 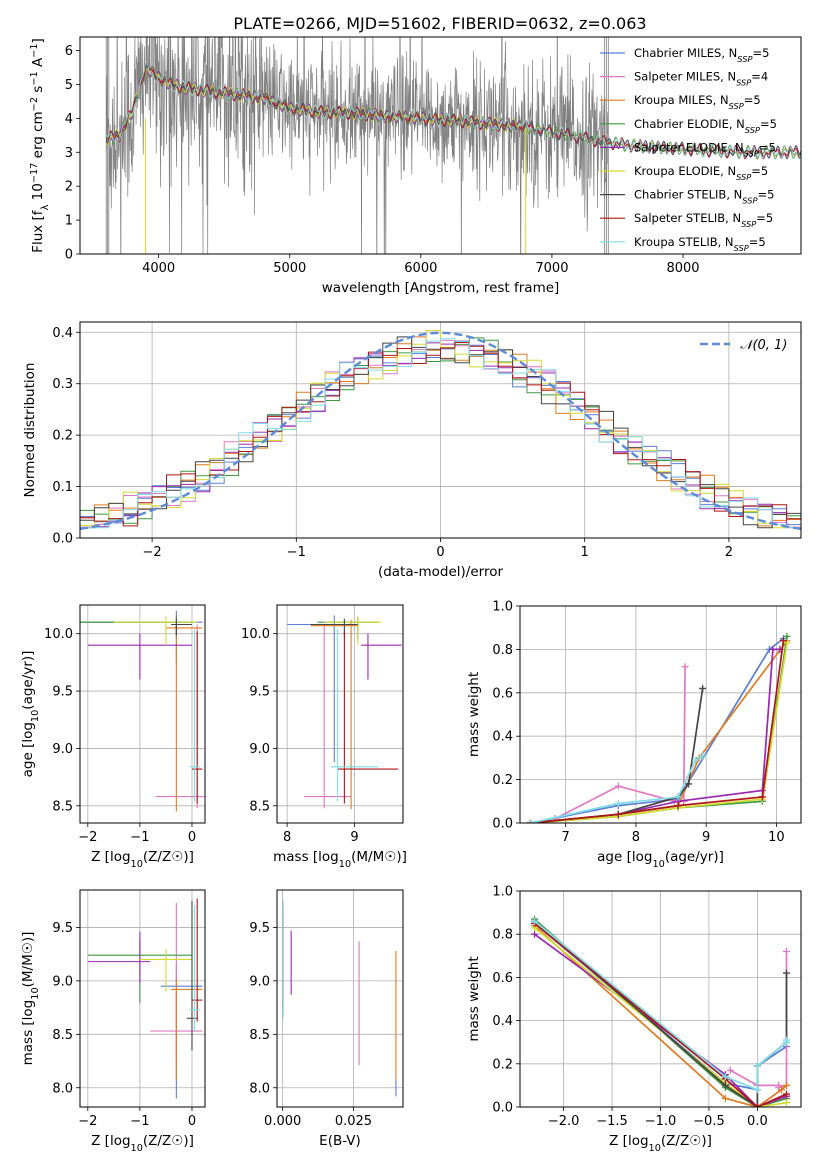 I want to click on y-tick-label: 4, so click(x=69, y=119).